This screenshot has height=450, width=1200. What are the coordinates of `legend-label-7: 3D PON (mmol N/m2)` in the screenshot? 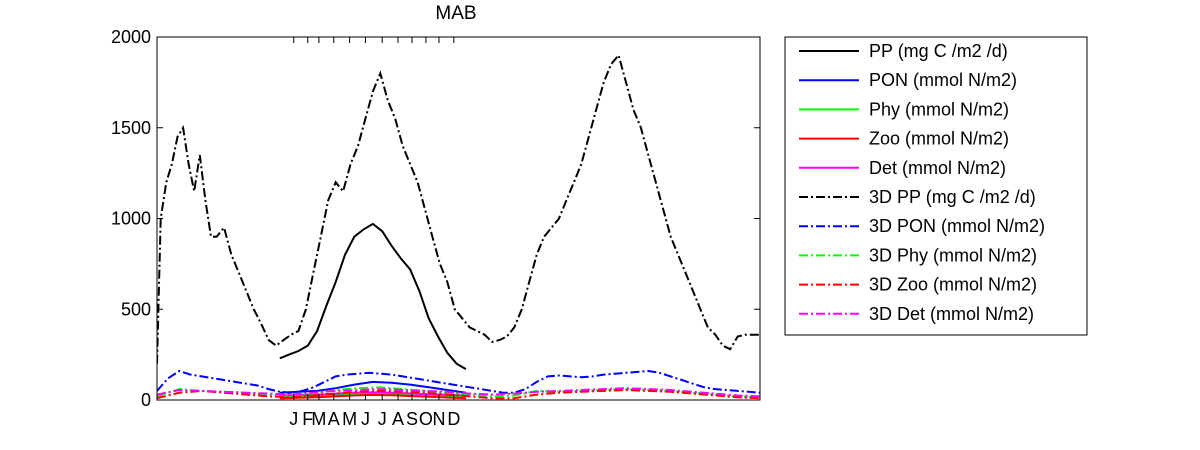 It's located at (957, 226).